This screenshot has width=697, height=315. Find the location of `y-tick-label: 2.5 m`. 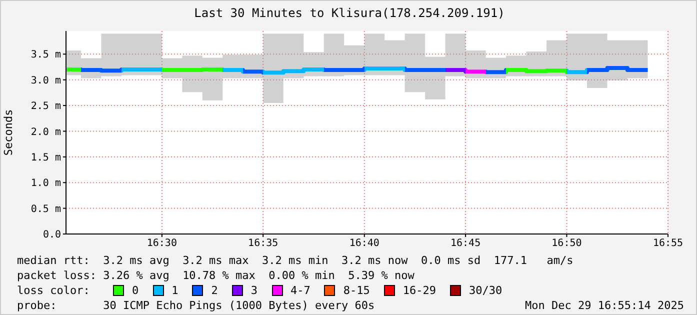

y-tick-label: 2.5 m is located at coordinates (45, 106).